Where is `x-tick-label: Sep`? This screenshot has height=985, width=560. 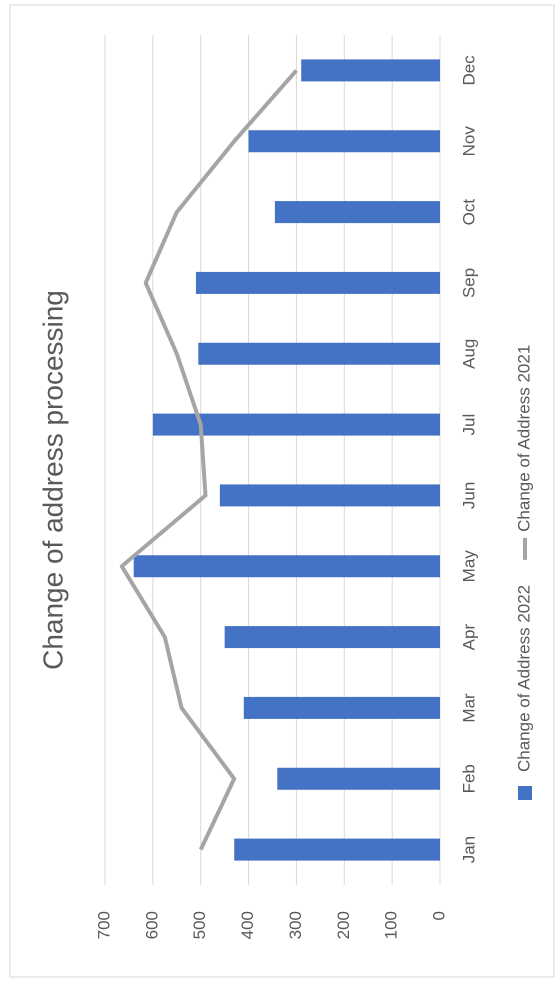
x-tick-label: Sep is located at coordinates (468, 283).